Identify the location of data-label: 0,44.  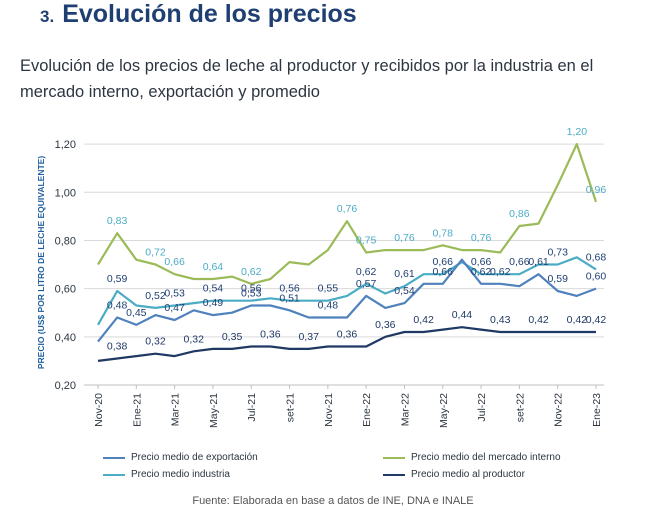
(462, 315).